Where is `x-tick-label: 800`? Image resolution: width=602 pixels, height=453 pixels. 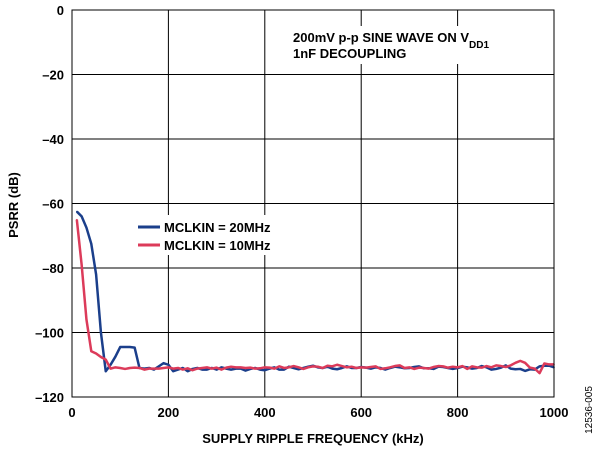 x-tick-label: 800 is located at coordinates (458, 412).